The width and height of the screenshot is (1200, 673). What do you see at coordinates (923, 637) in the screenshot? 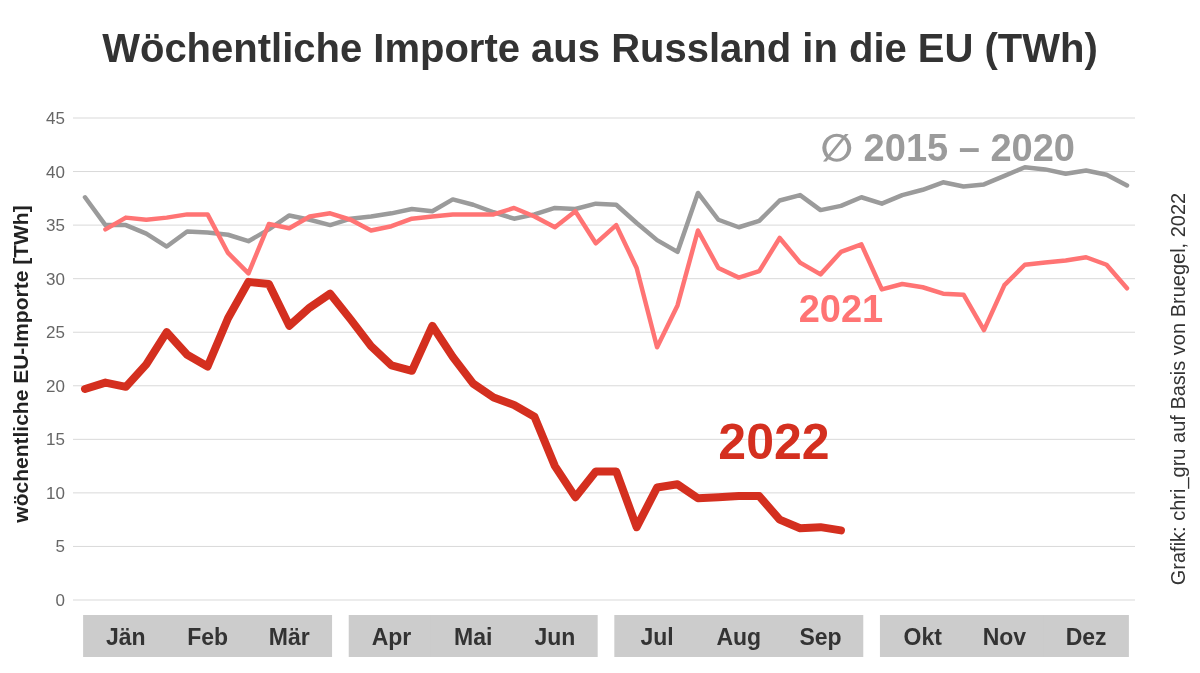
I see `x-tick-label: Okt` at bounding box center [923, 637].